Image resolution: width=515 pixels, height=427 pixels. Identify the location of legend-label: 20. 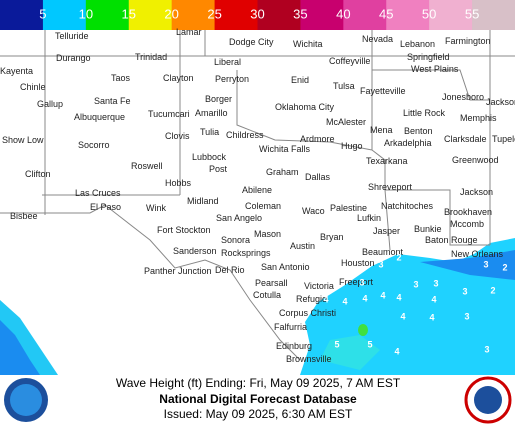
(171, 13).